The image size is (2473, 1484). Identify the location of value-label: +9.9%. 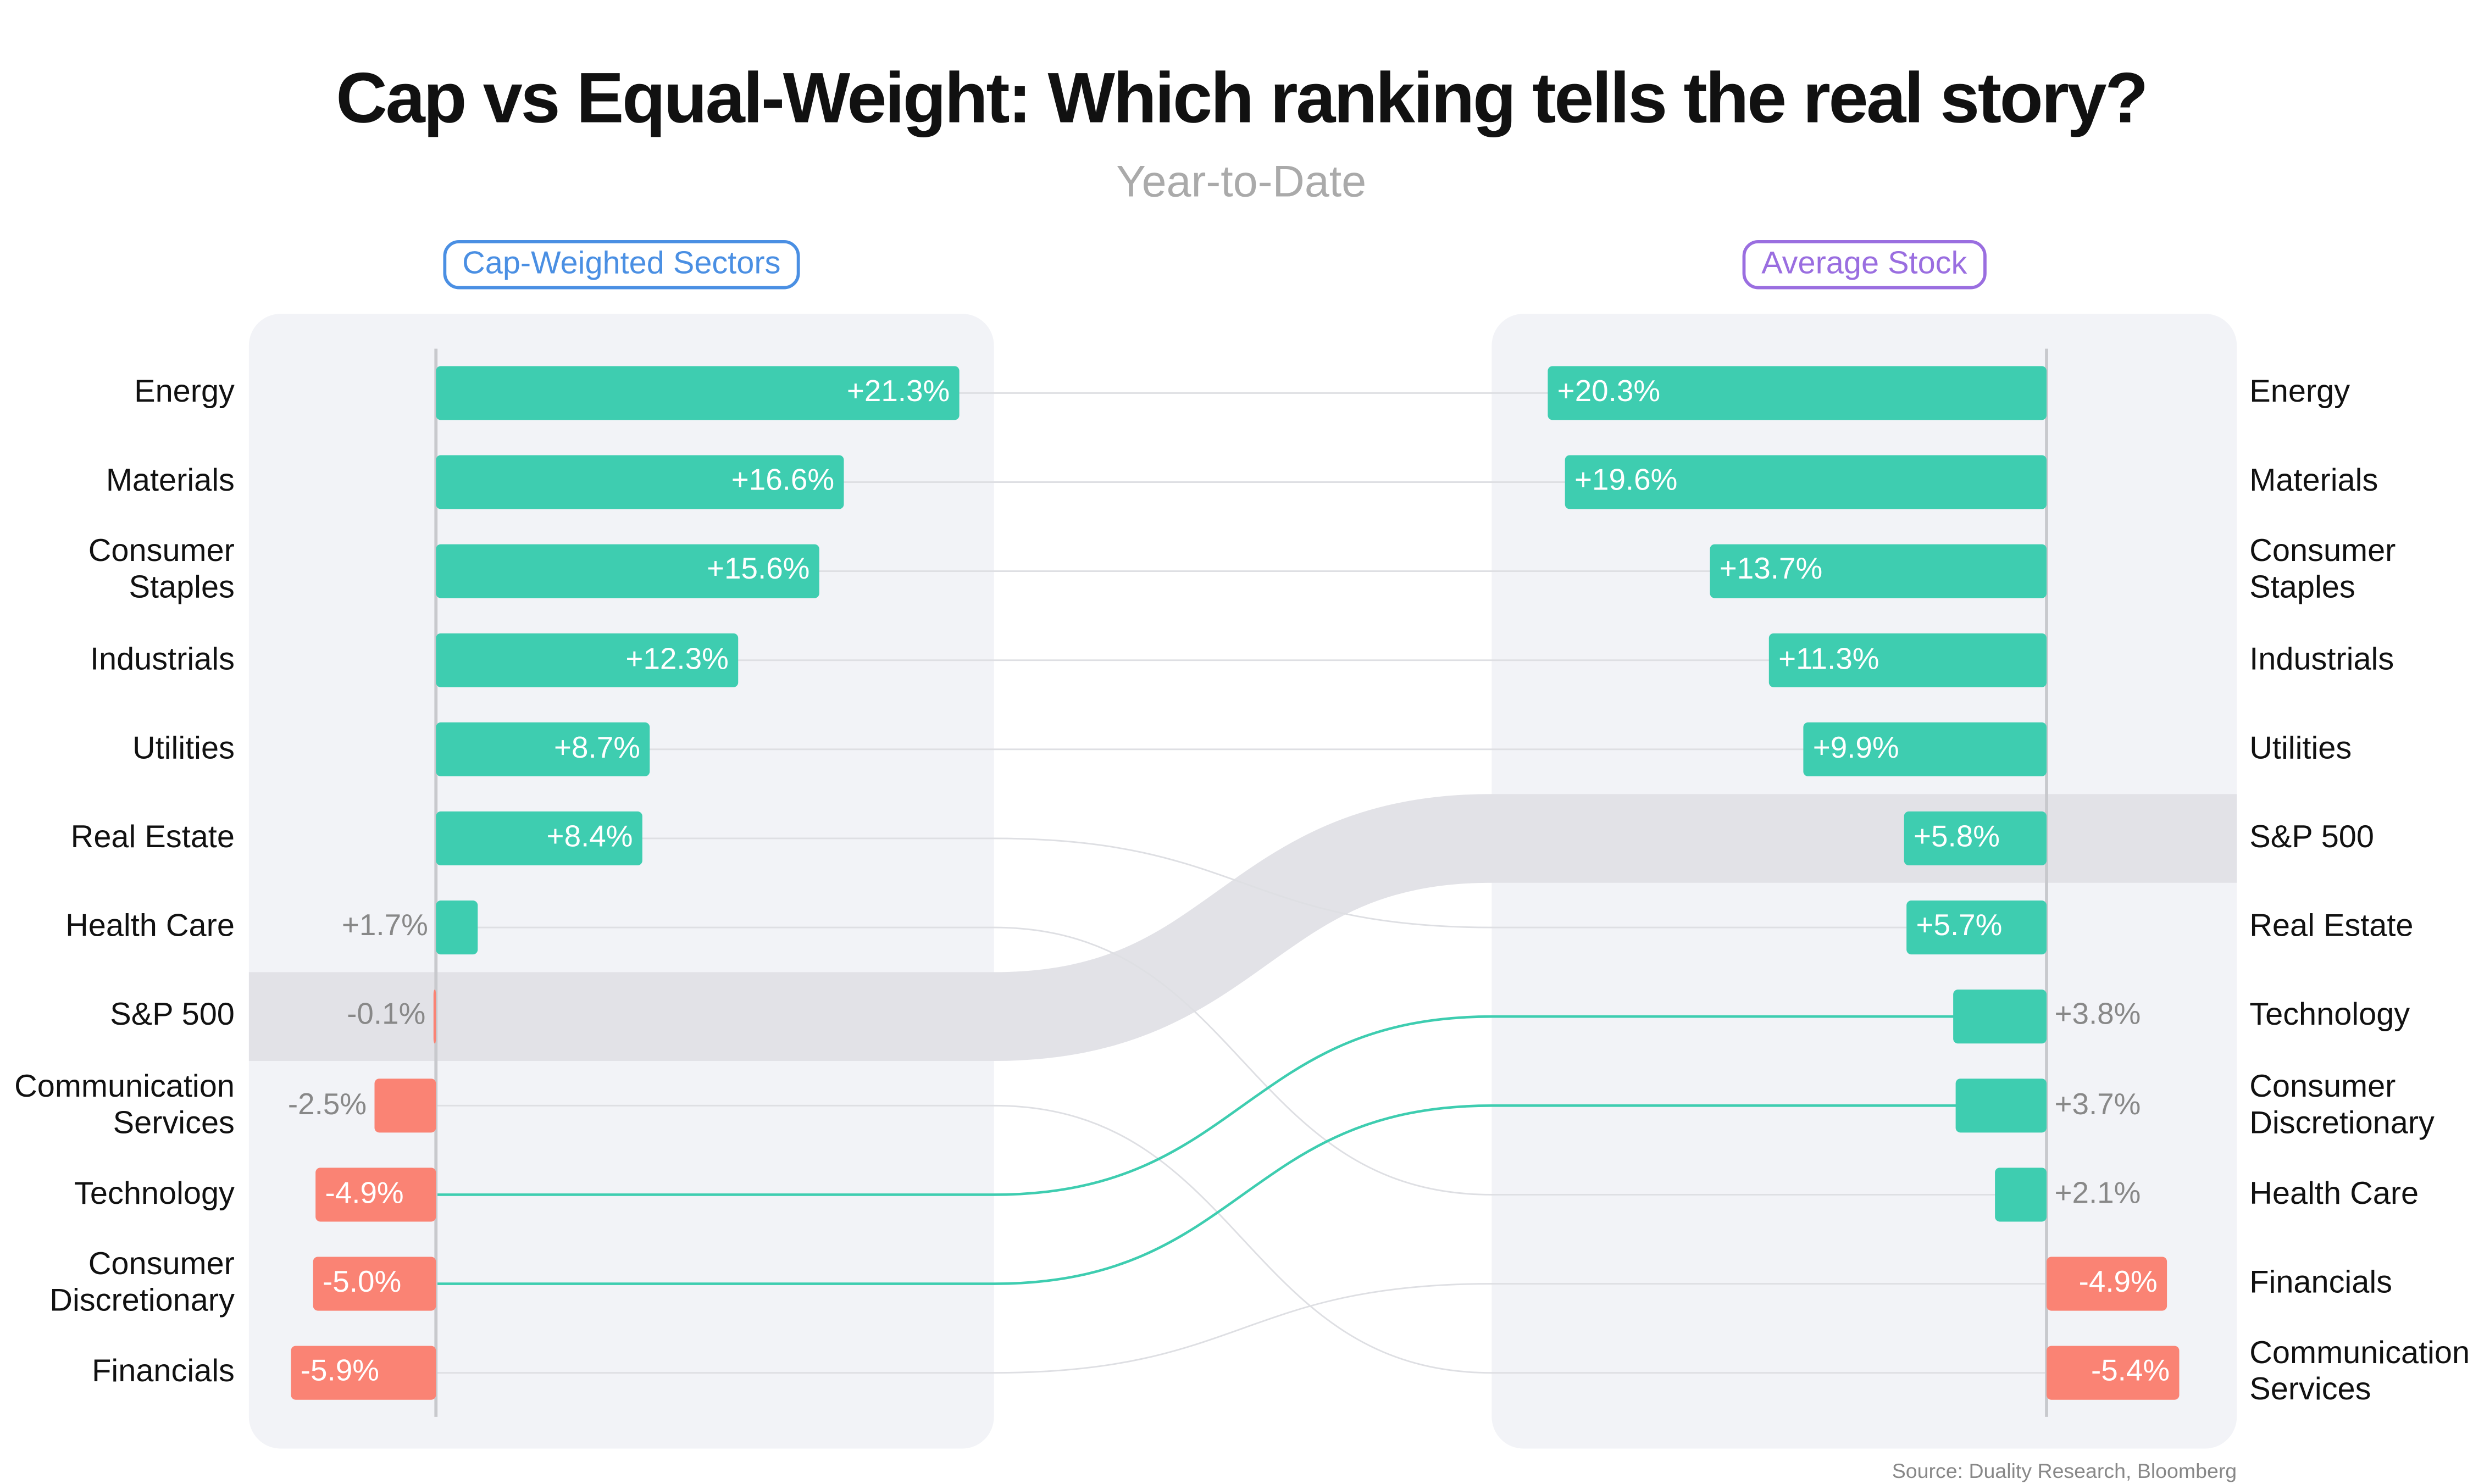
(1855, 748).